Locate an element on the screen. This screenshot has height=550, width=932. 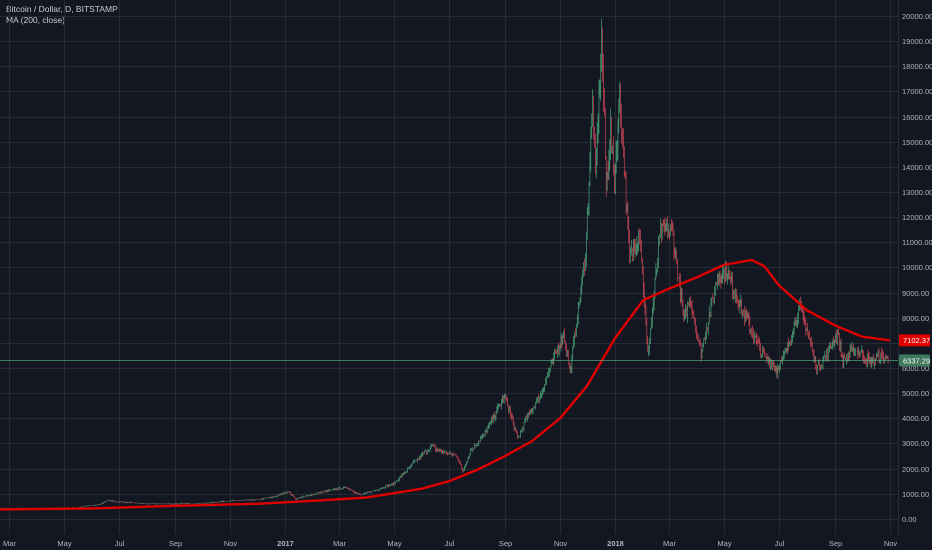
y-tick-label: 13000.00 is located at coordinates (917, 192).